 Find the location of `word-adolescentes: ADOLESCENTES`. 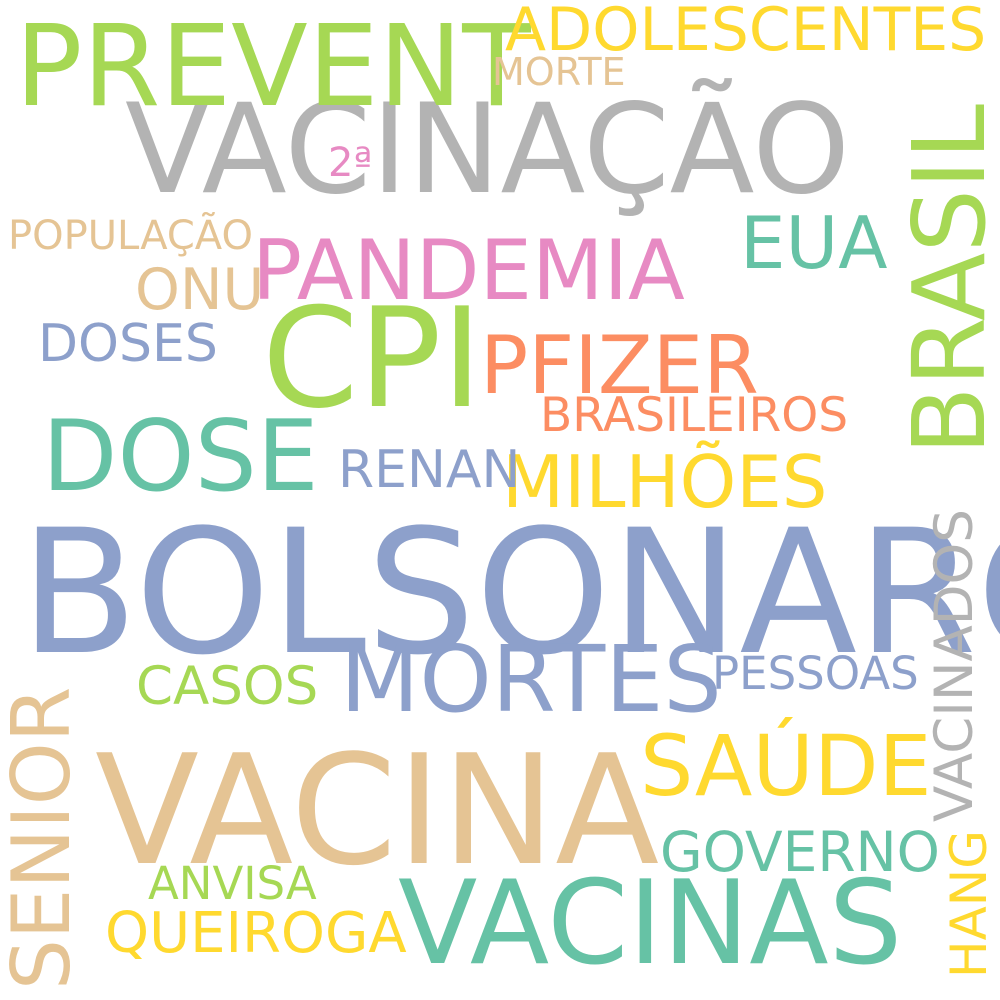

word-adolescentes: ADOLESCENTES is located at coordinates (746, 32).